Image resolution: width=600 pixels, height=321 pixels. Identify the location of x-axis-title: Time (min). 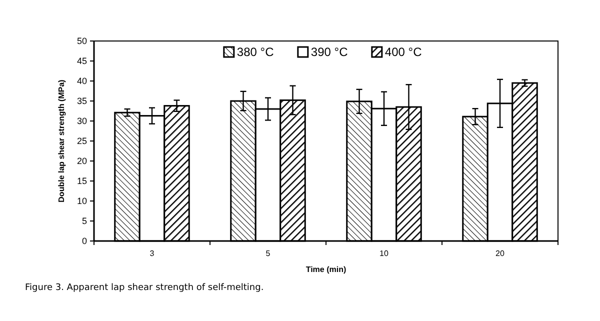
(326, 269).